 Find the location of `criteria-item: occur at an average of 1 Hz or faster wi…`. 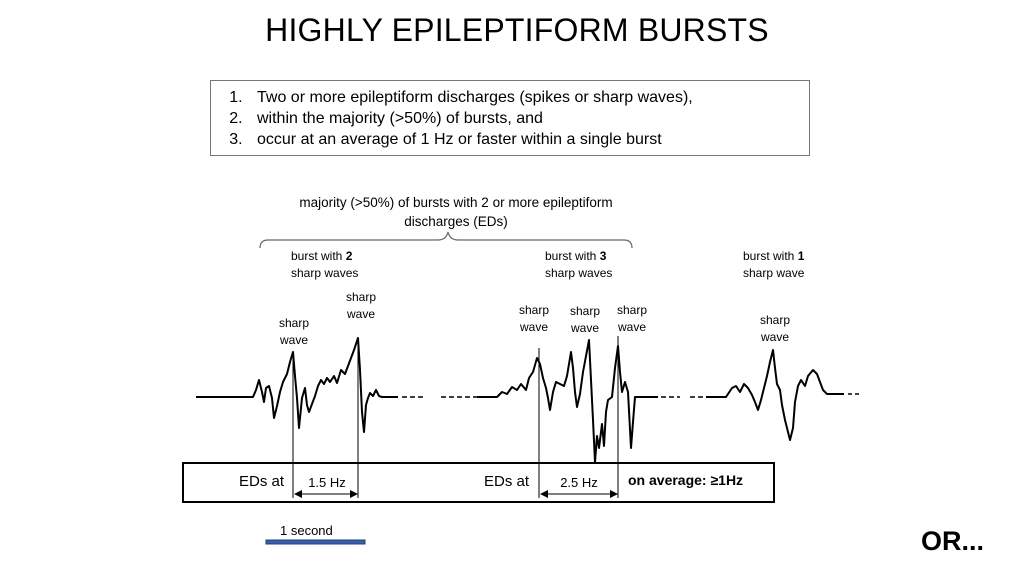

criteria-item: occur at an average of 1 Hz or faster wi… is located at coordinates (523, 139).